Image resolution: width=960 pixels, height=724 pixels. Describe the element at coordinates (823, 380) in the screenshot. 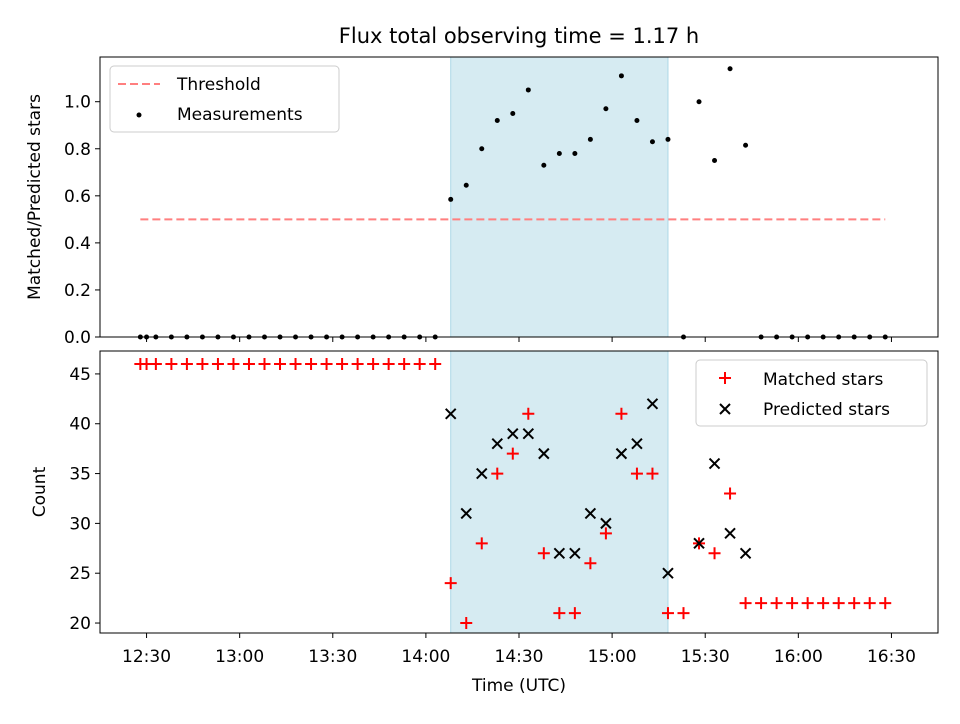

I see `legend-matched-label: Matched stars` at that location.